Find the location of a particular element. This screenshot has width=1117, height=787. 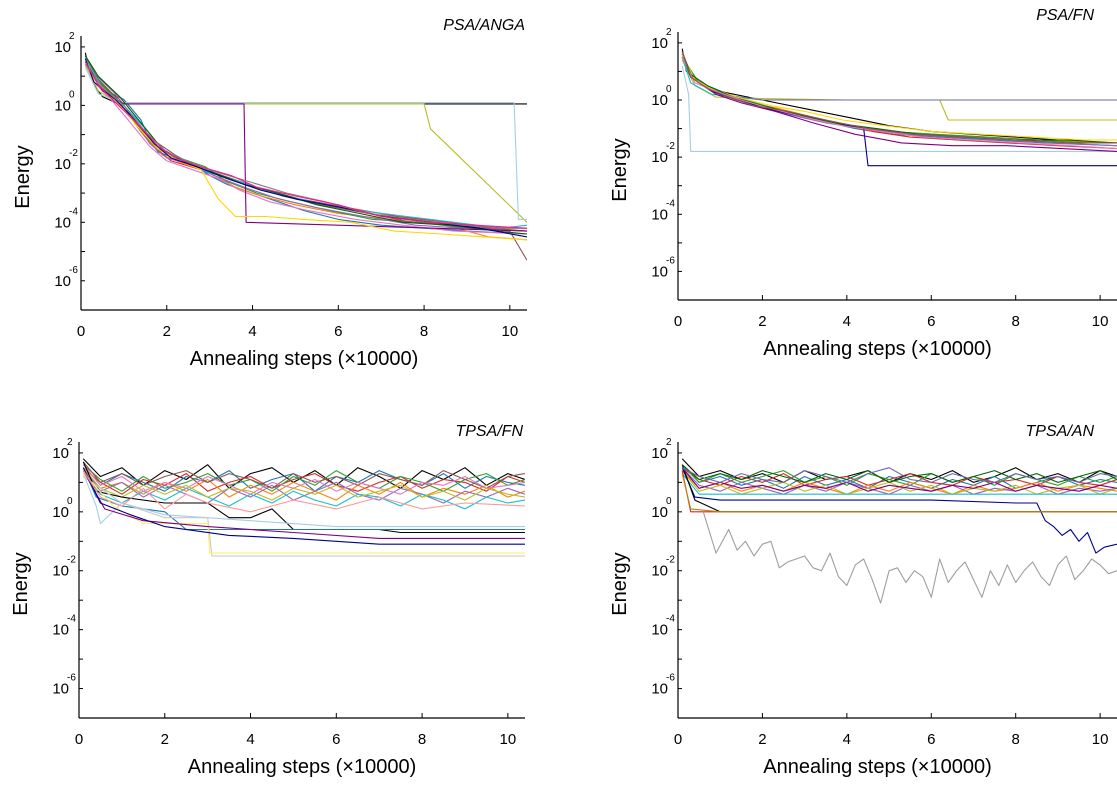

panel-title: TPSA/AN is located at coordinates (1060, 431).